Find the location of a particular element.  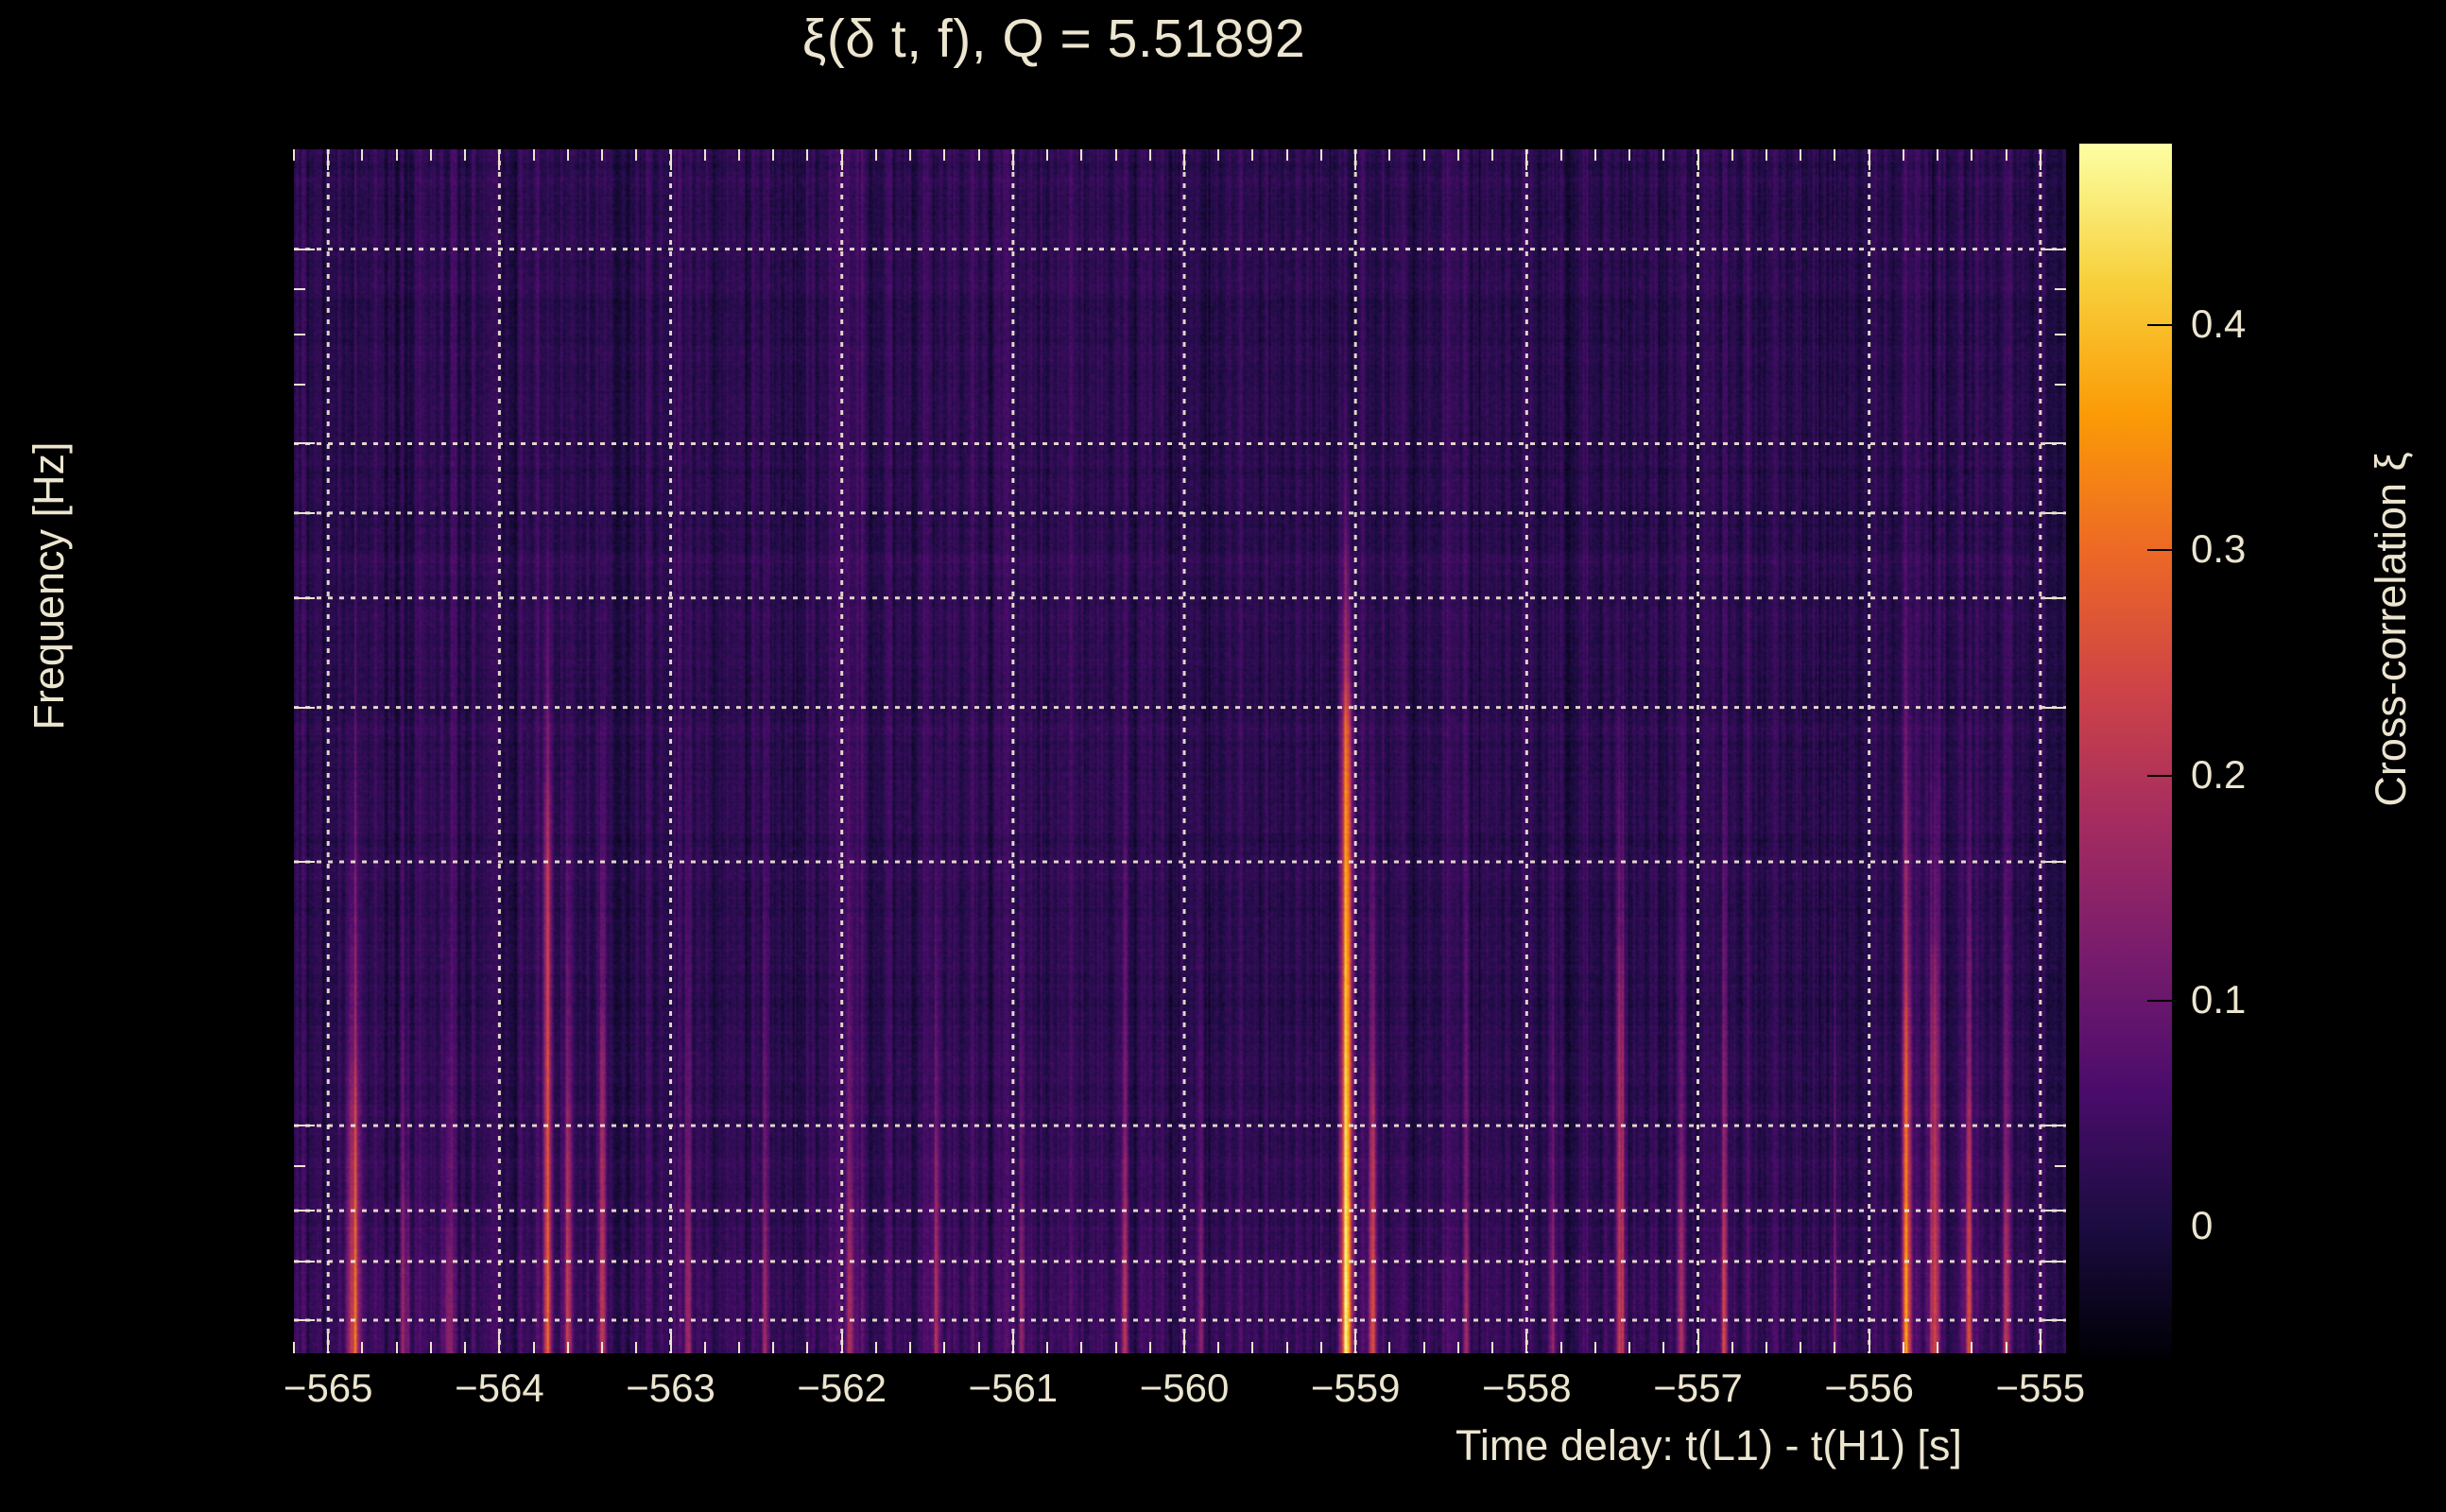

colorbar is located at coordinates (2125, 752).